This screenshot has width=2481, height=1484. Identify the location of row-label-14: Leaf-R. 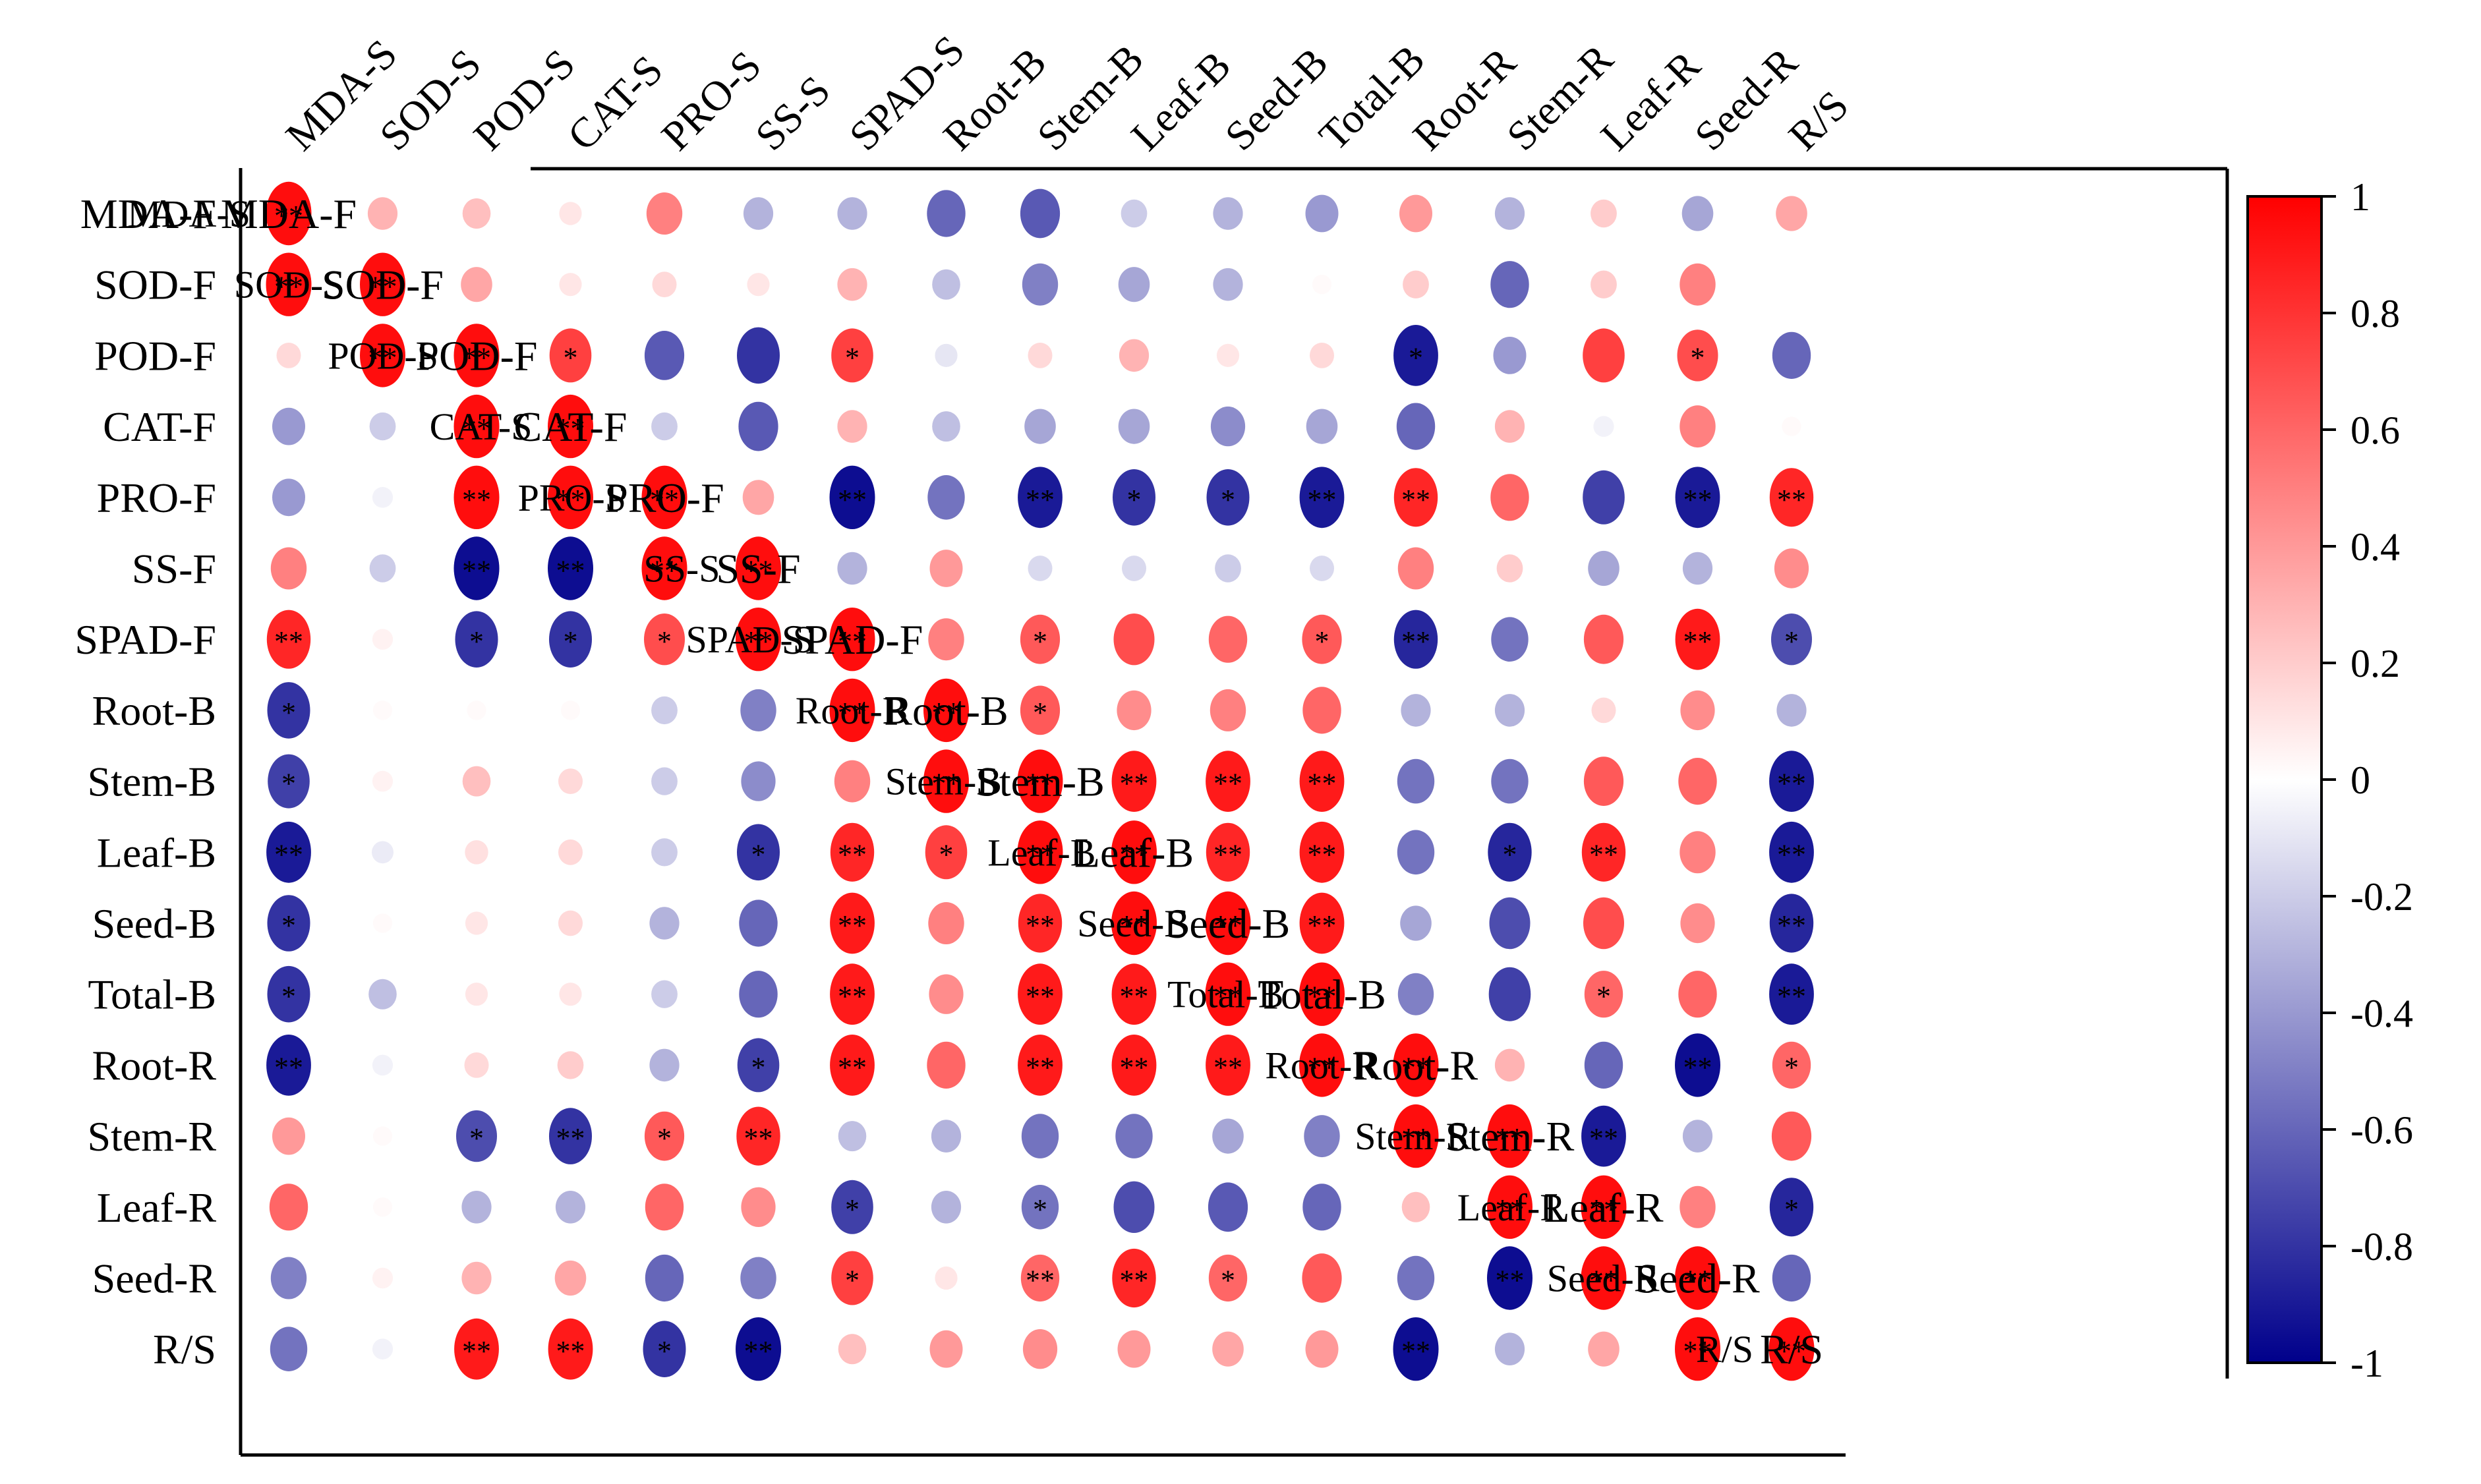
(157, 1207).